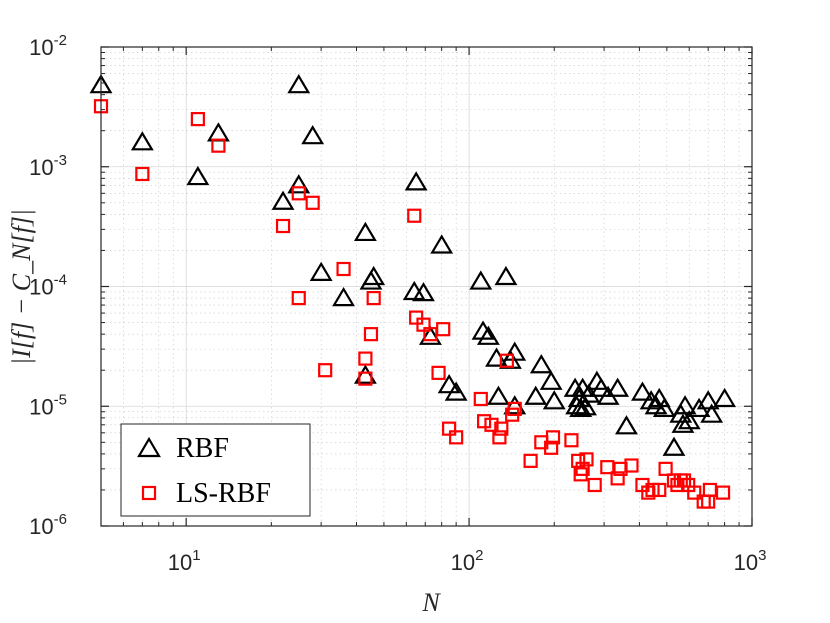  What do you see at coordinates (184, 561) in the screenshot?
I see `x-tick-label: 10¹` at bounding box center [184, 561].